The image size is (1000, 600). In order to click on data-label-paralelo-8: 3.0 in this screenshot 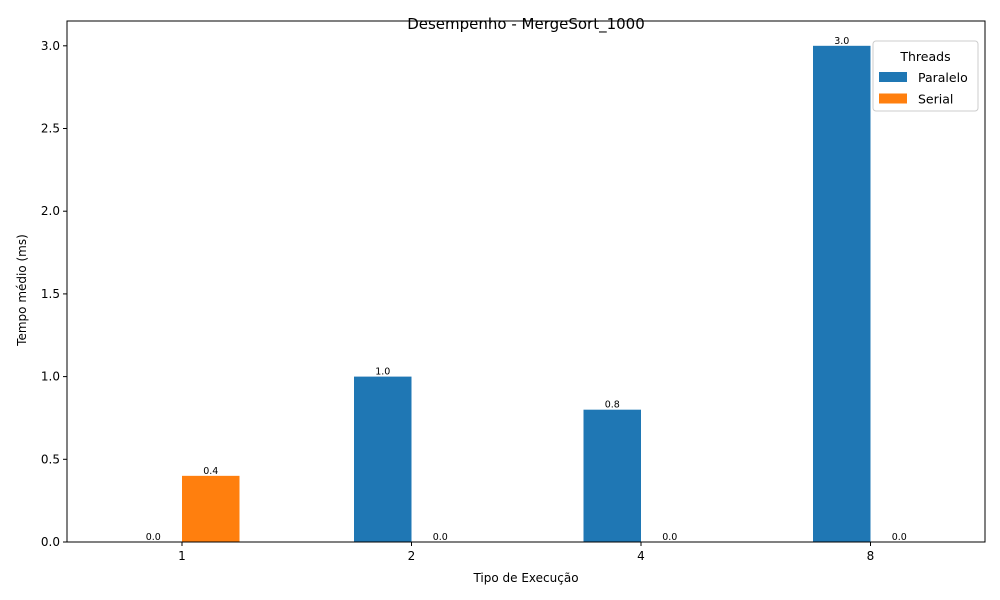, I will do `click(841, 41)`.